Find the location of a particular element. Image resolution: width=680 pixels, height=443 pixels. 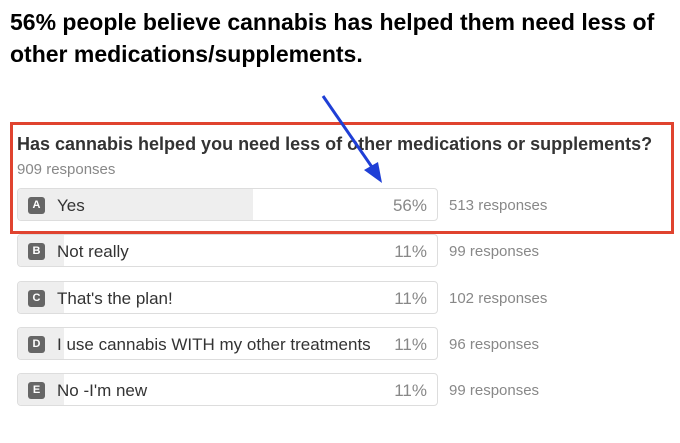

option-responses: 96 responses is located at coordinates (494, 344).